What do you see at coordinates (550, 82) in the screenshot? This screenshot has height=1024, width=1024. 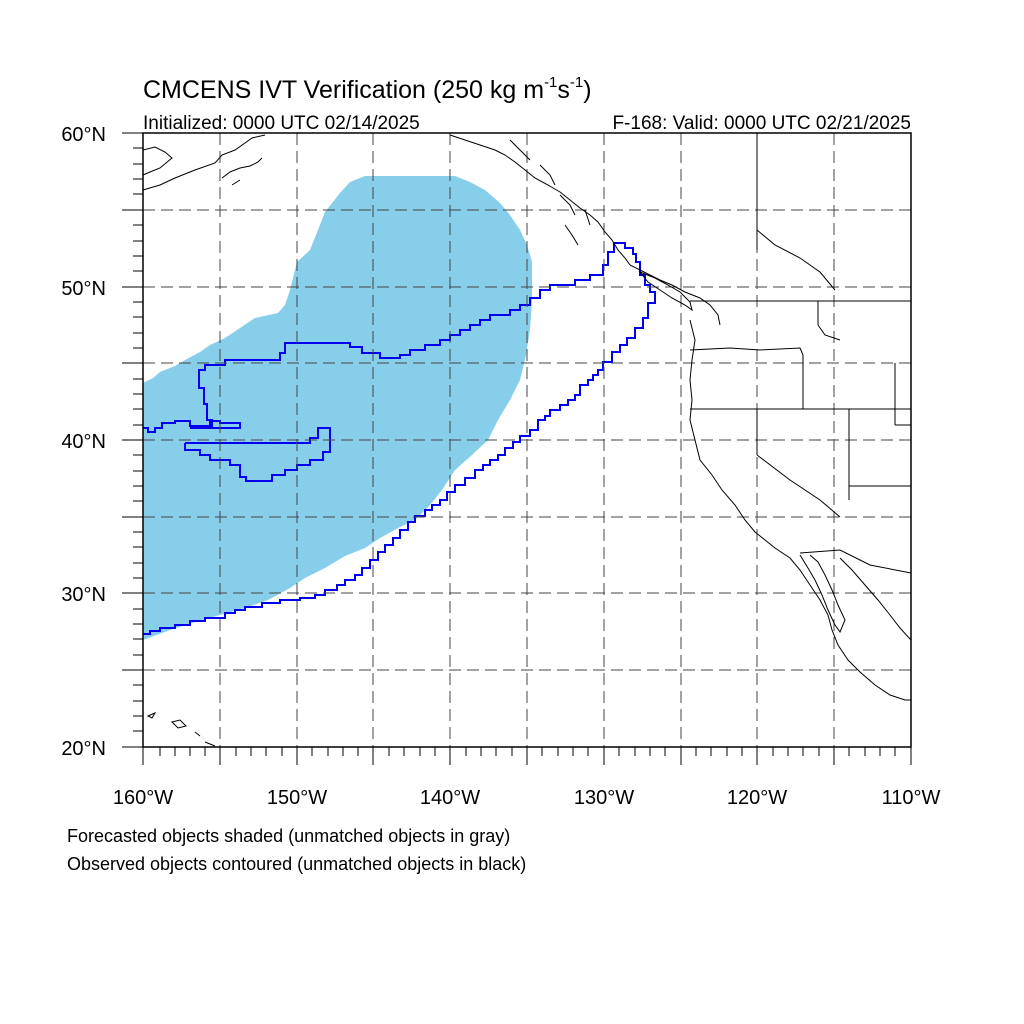 I see `title-exp1: -1` at bounding box center [550, 82].